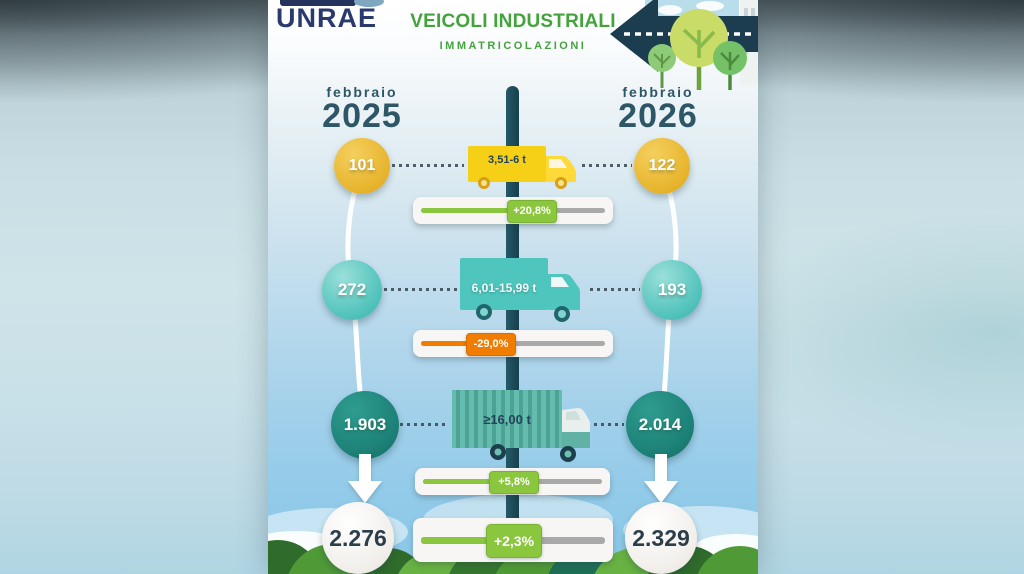 The image size is (1024, 574). What do you see at coordinates (661, 538) in the screenshot?
I see `total-circle-2026: 2.329` at bounding box center [661, 538].